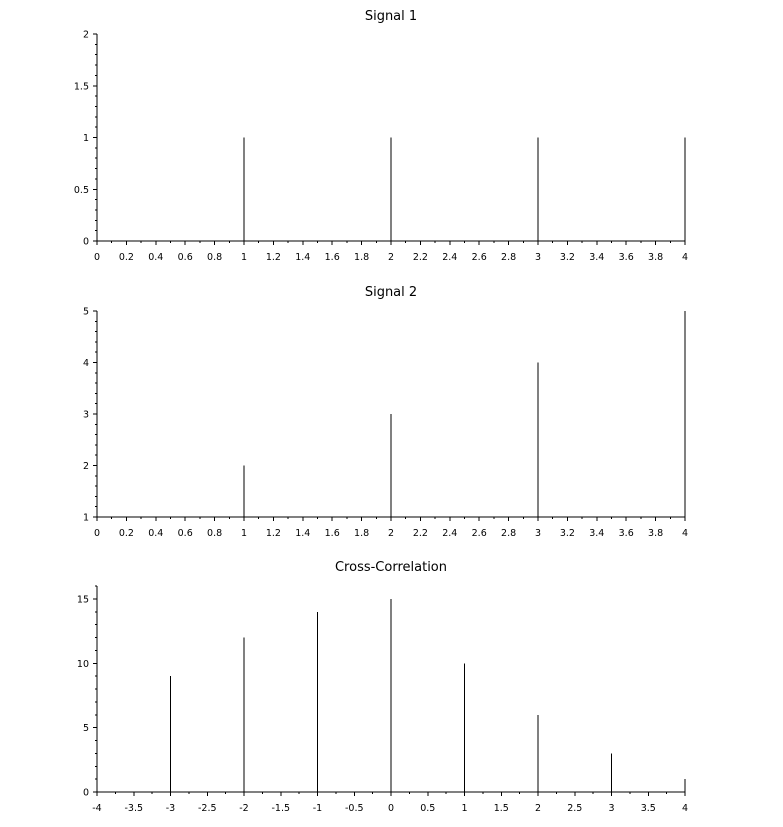 This screenshot has height=827, width=783. What do you see at coordinates (86, 363) in the screenshot?
I see `y-tick-label: 4` at bounding box center [86, 363].